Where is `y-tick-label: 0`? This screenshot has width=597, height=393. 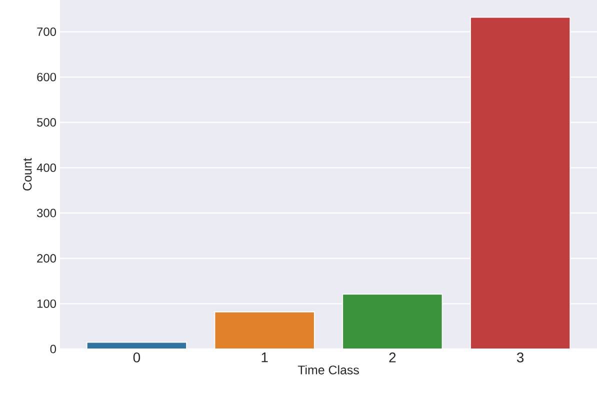
y-tick-label: 0 is located at coordinates (53, 349).